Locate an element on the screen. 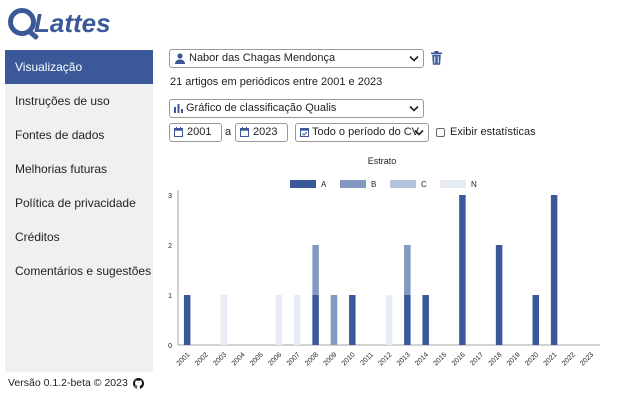  x-tick-label: 2016 is located at coordinates (459, 359).